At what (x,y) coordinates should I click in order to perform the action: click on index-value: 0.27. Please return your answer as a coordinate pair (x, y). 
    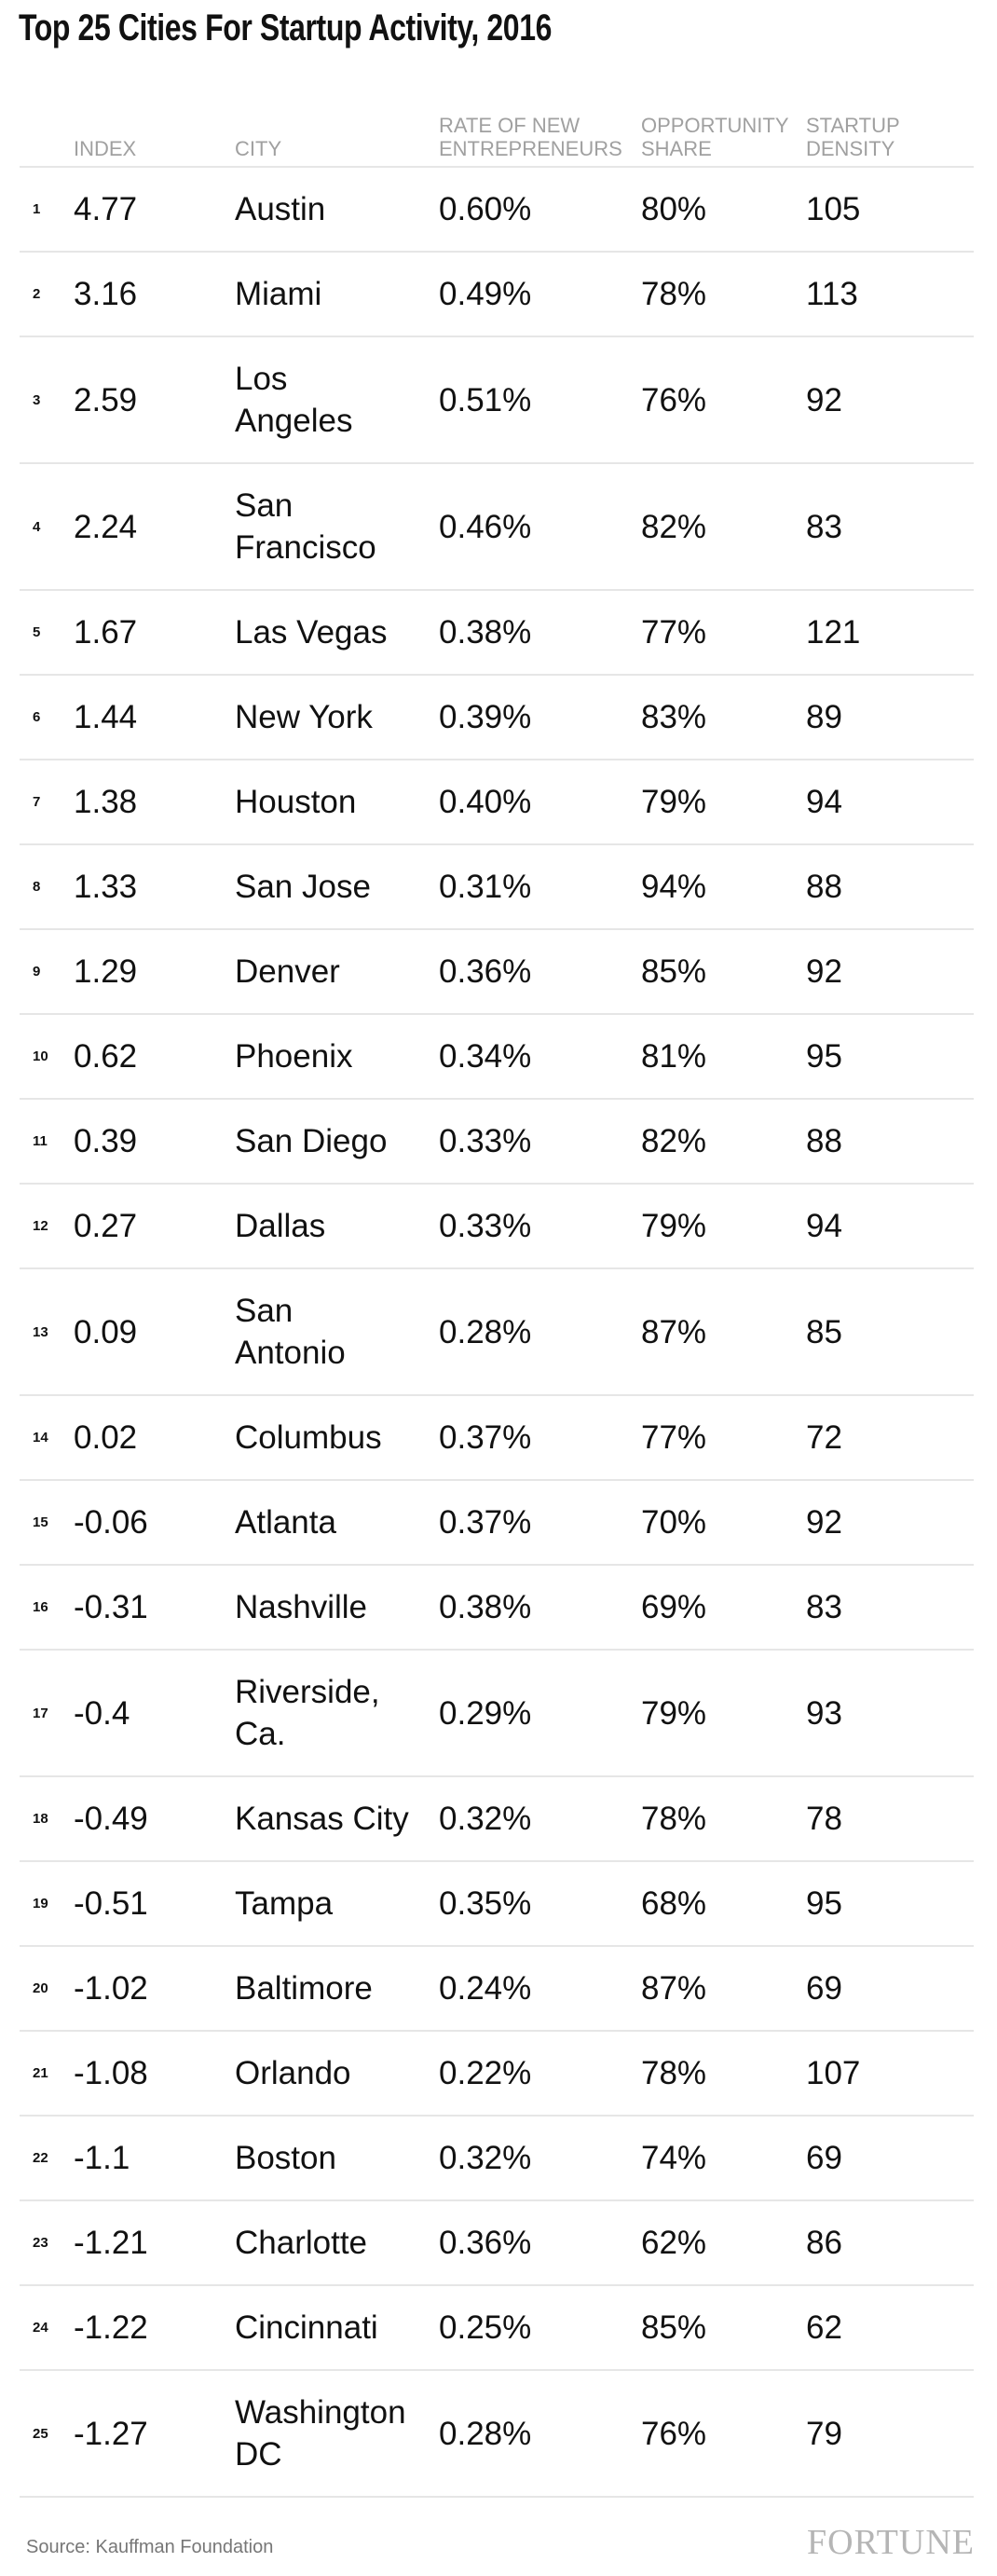
    Looking at the image, I should click on (106, 1226).